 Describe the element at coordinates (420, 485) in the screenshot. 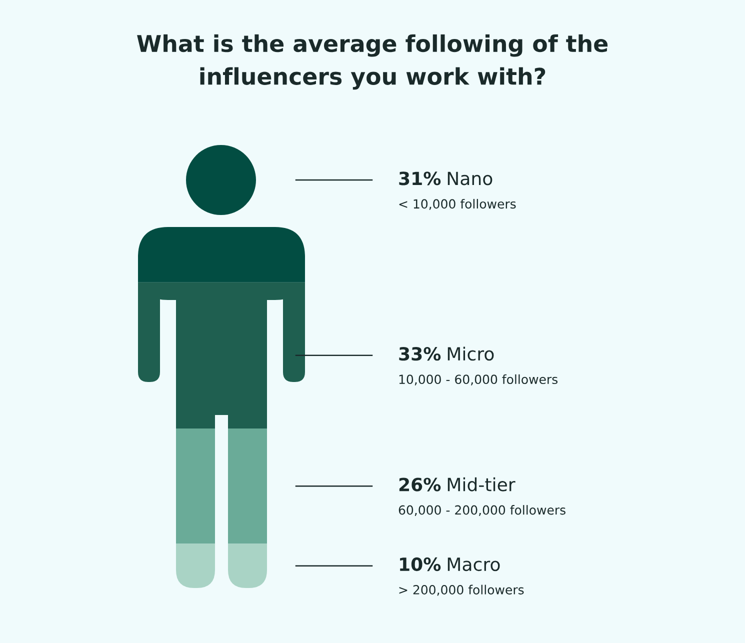

I see `data-label: 26%` at that location.